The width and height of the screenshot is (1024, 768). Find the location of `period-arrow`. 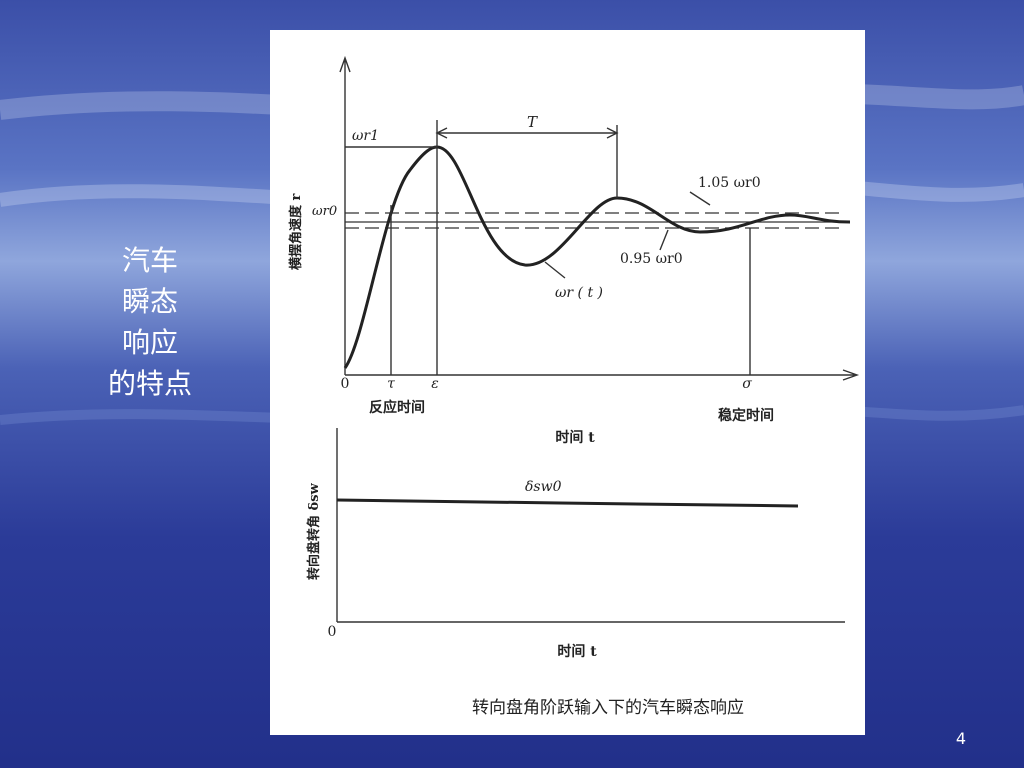

period-arrow is located at coordinates (527, 133).